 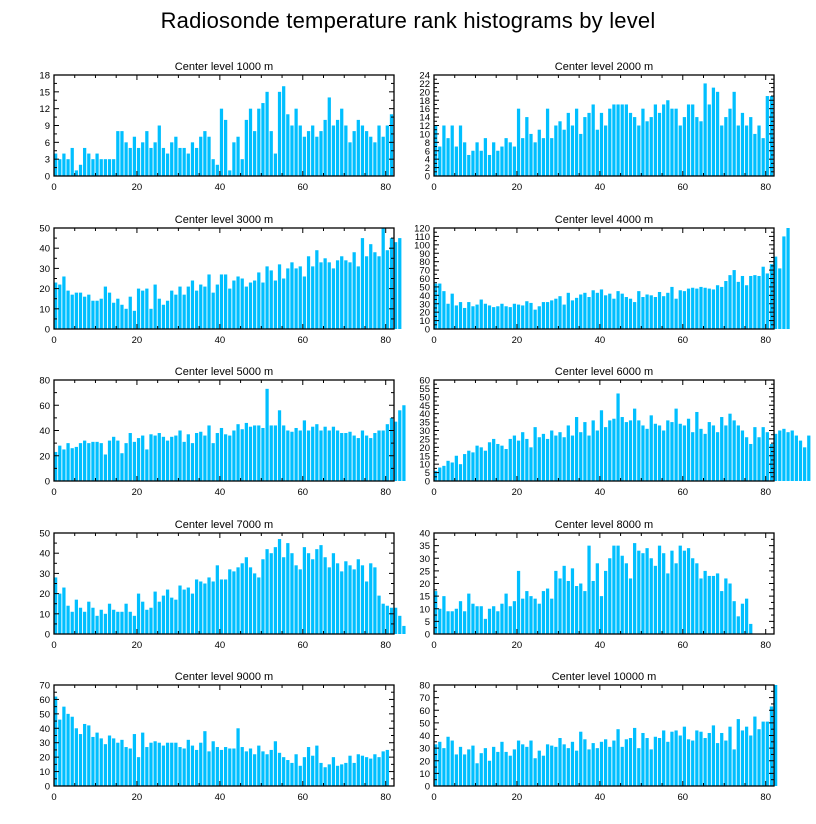 What do you see at coordinates (600, 187) in the screenshot?
I see `x-tick-label: 40` at bounding box center [600, 187].